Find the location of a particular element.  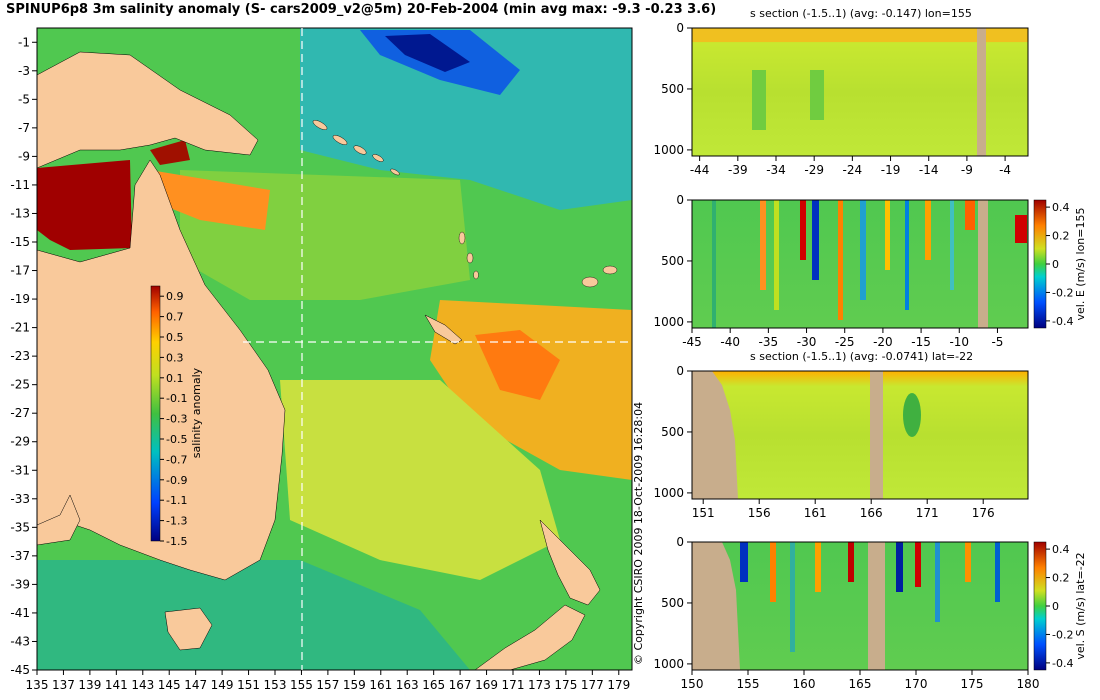

map-x-tick-label: 147 is located at coordinates (195, 685).